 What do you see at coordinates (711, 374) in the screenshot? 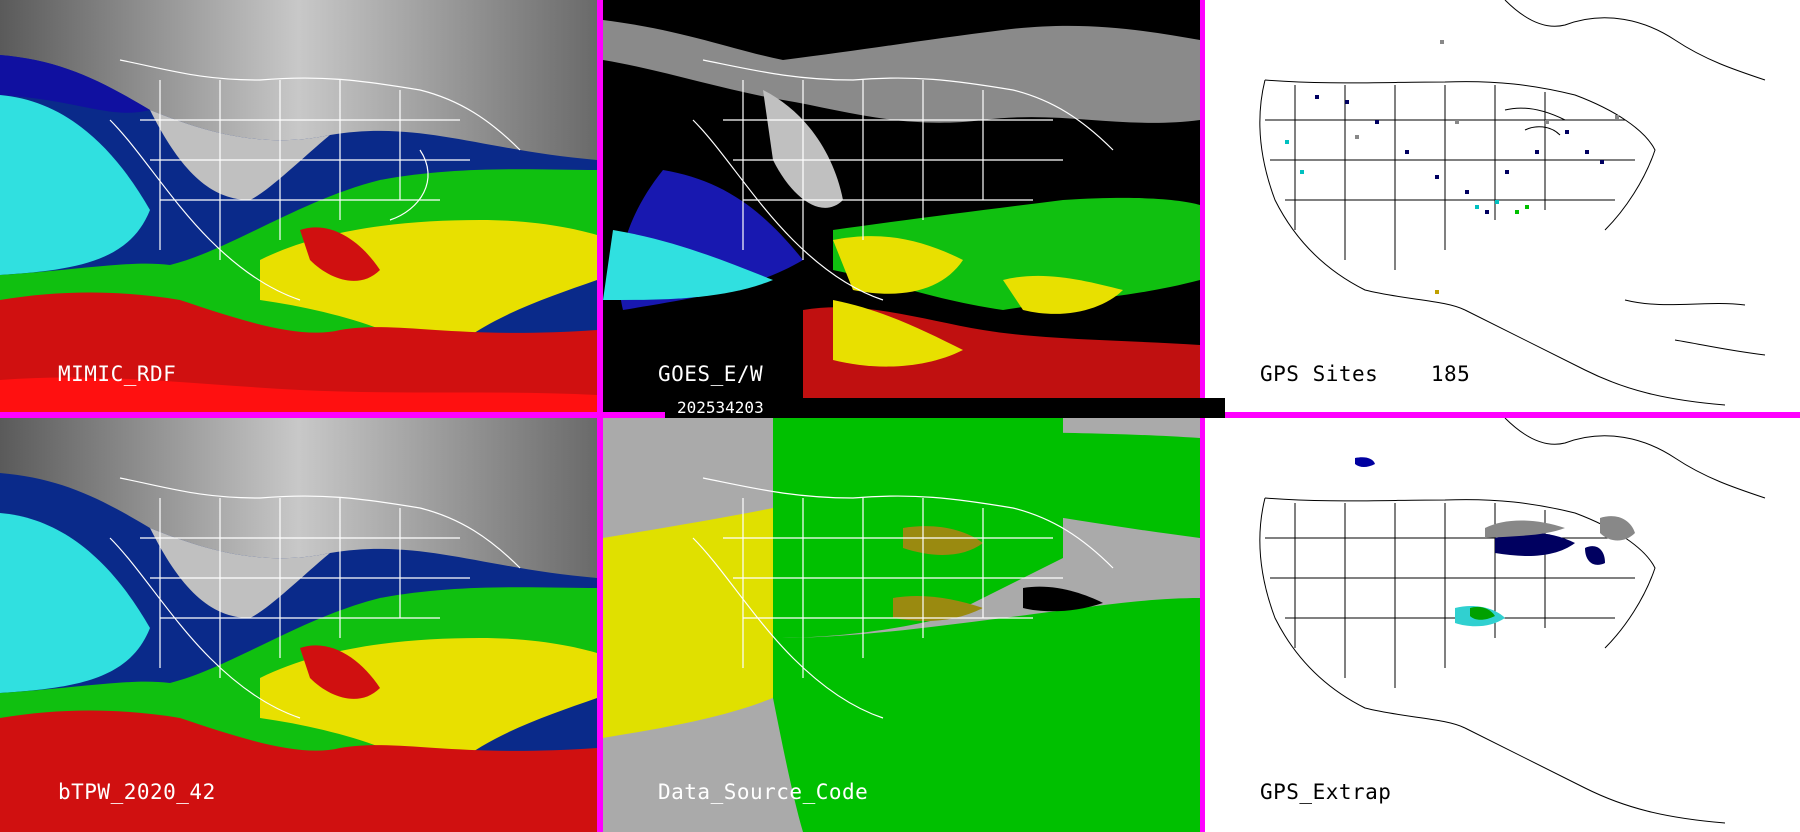
I see `panel-label: GOES_E/W` at bounding box center [711, 374].